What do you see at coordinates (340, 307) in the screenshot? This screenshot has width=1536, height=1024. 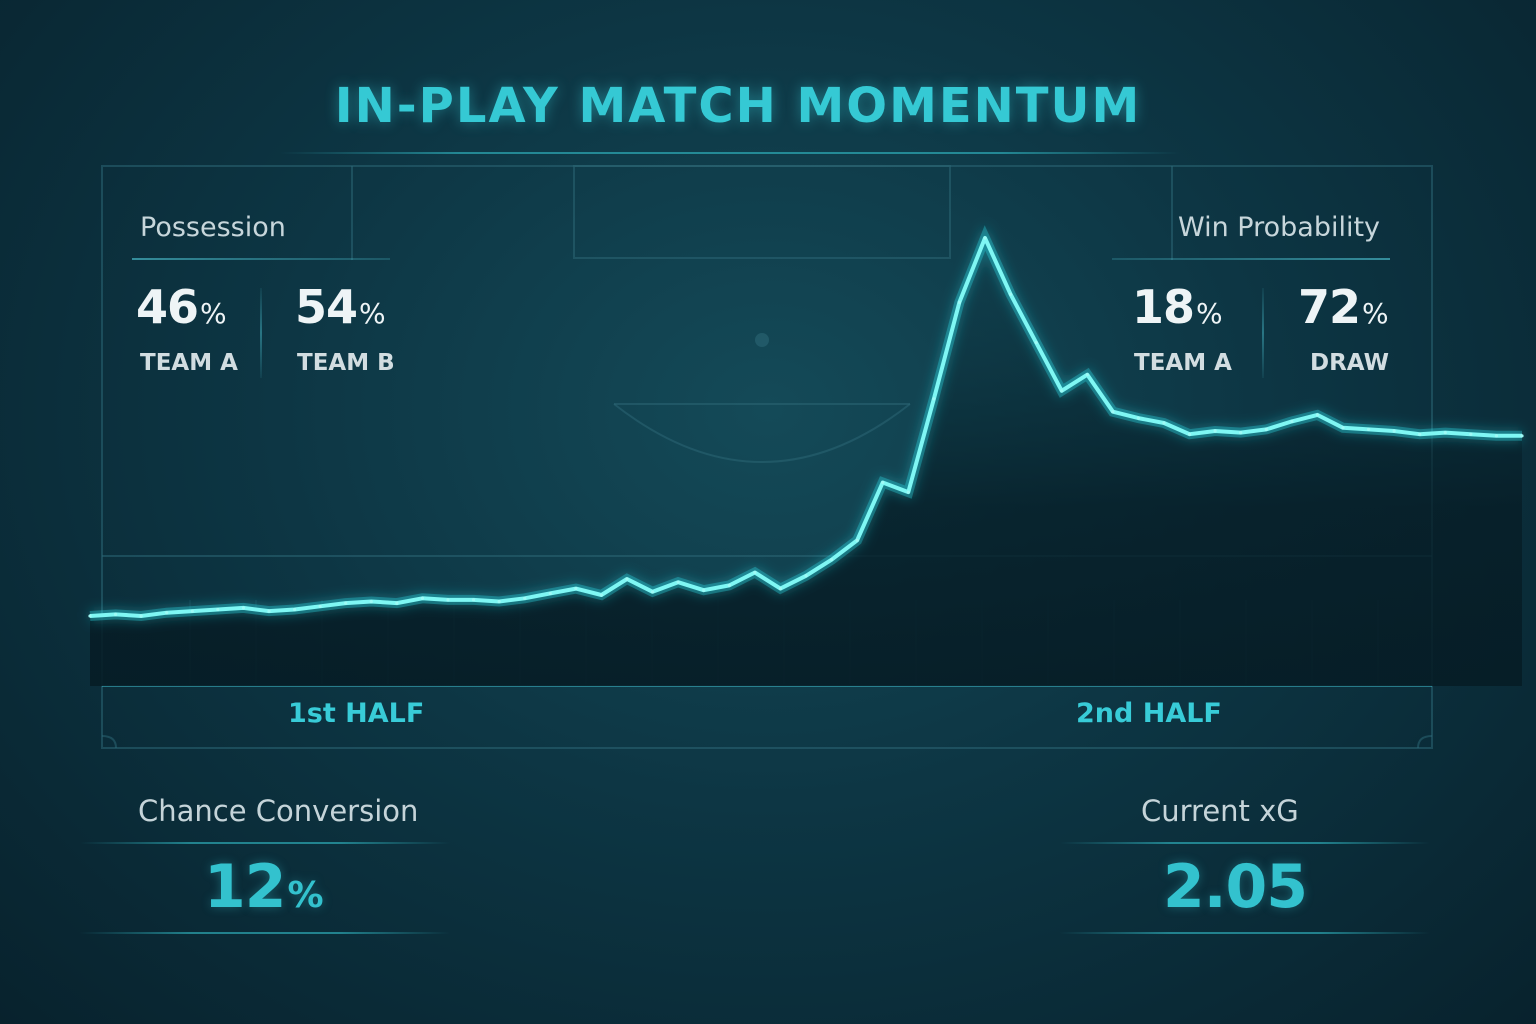 I see `possession-team-b-value: 54%` at bounding box center [340, 307].